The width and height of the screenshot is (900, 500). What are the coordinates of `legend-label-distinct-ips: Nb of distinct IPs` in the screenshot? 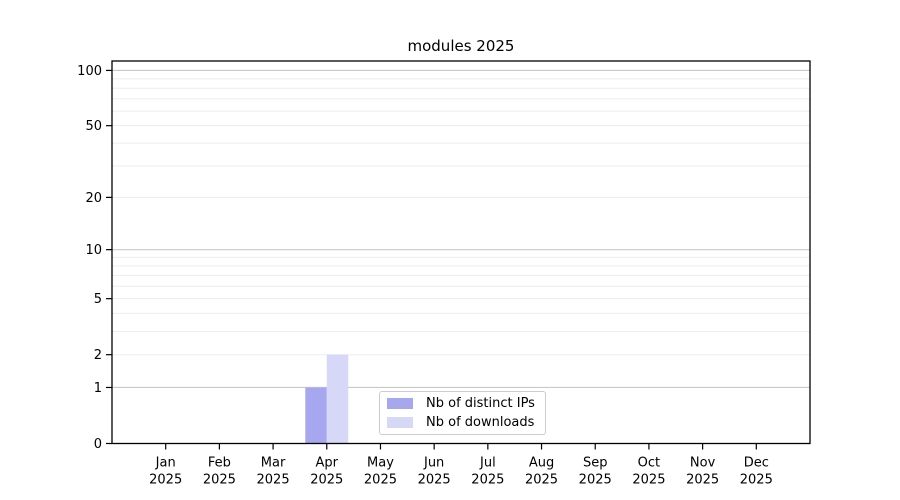 It's located at (480, 403).